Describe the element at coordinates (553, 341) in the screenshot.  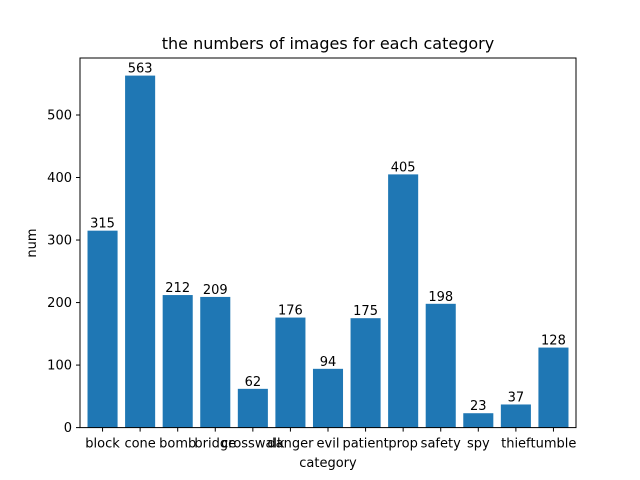
I see `bar-value-label: 128` at that location.